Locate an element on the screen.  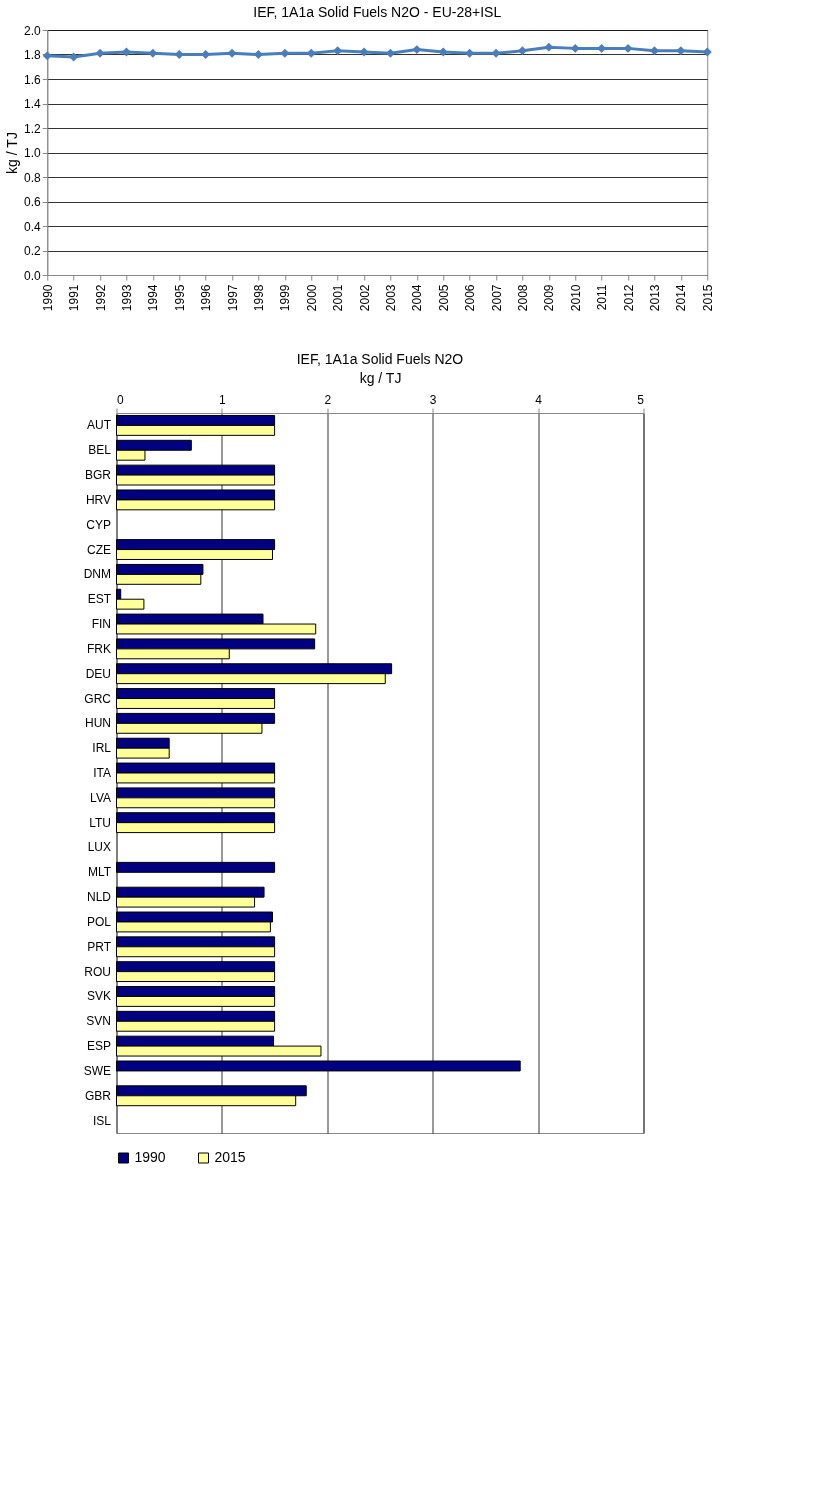
x-tick-label: 1996 is located at coordinates (206, 298).